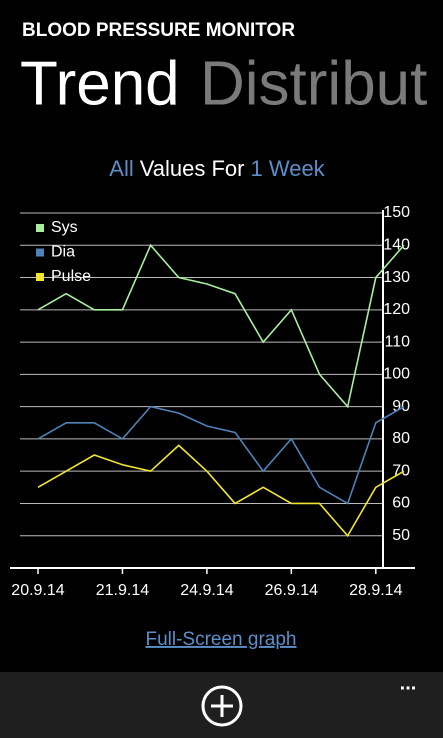 Image resolution: width=443 pixels, height=738 pixels. Describe the element at coordinates (37, 590) in the screenshot. I see `x-tick-label: 20.9.14` at that location.